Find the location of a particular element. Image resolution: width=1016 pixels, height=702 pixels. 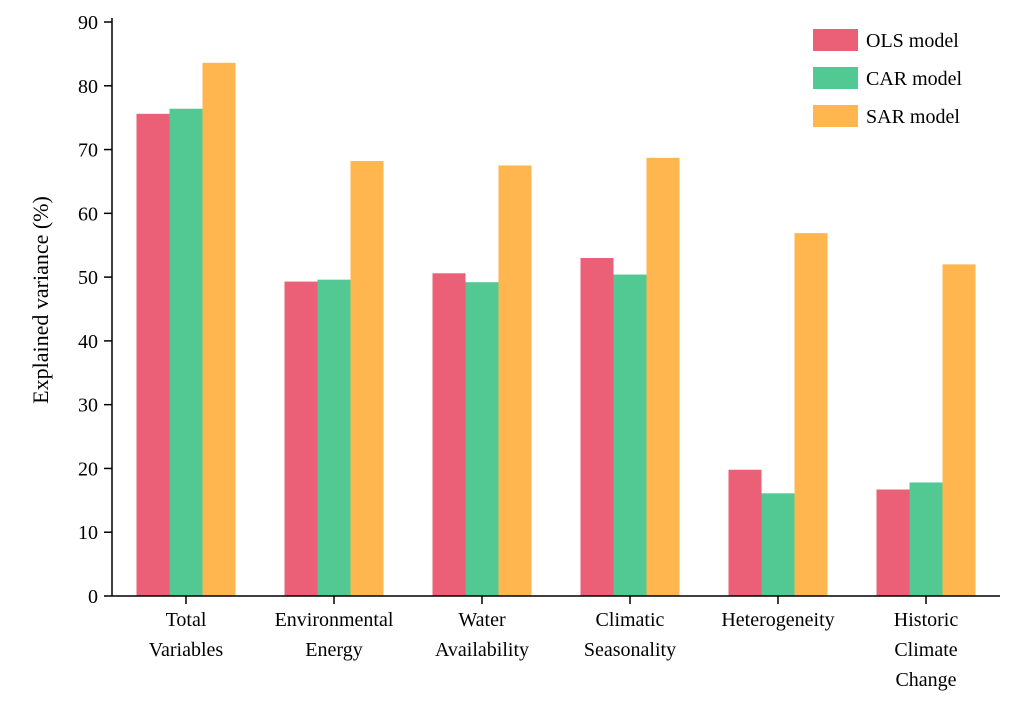

x-tick-label-line: Environmental is located at coordinates (334, 620).